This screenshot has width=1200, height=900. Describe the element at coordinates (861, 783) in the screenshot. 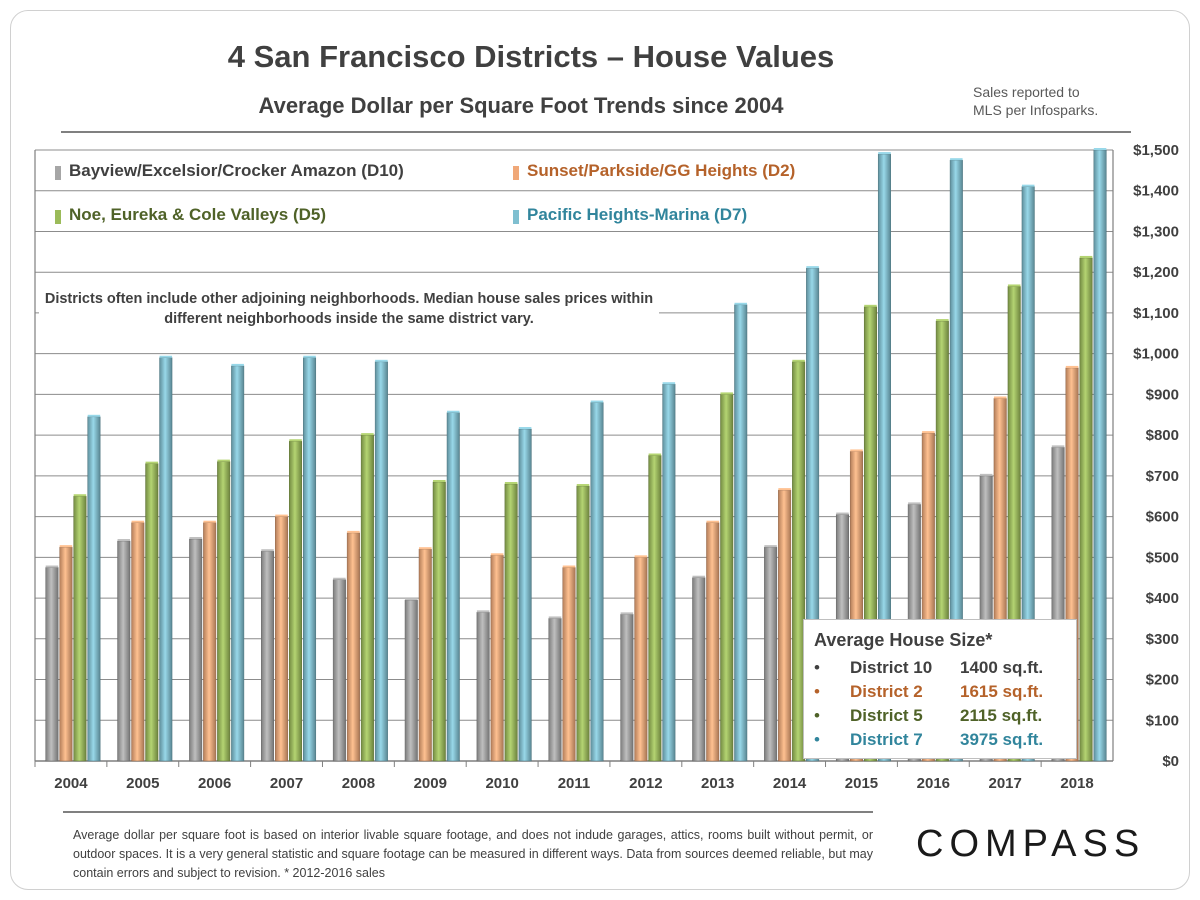

I see `x-tick-label: 2015` at that location.